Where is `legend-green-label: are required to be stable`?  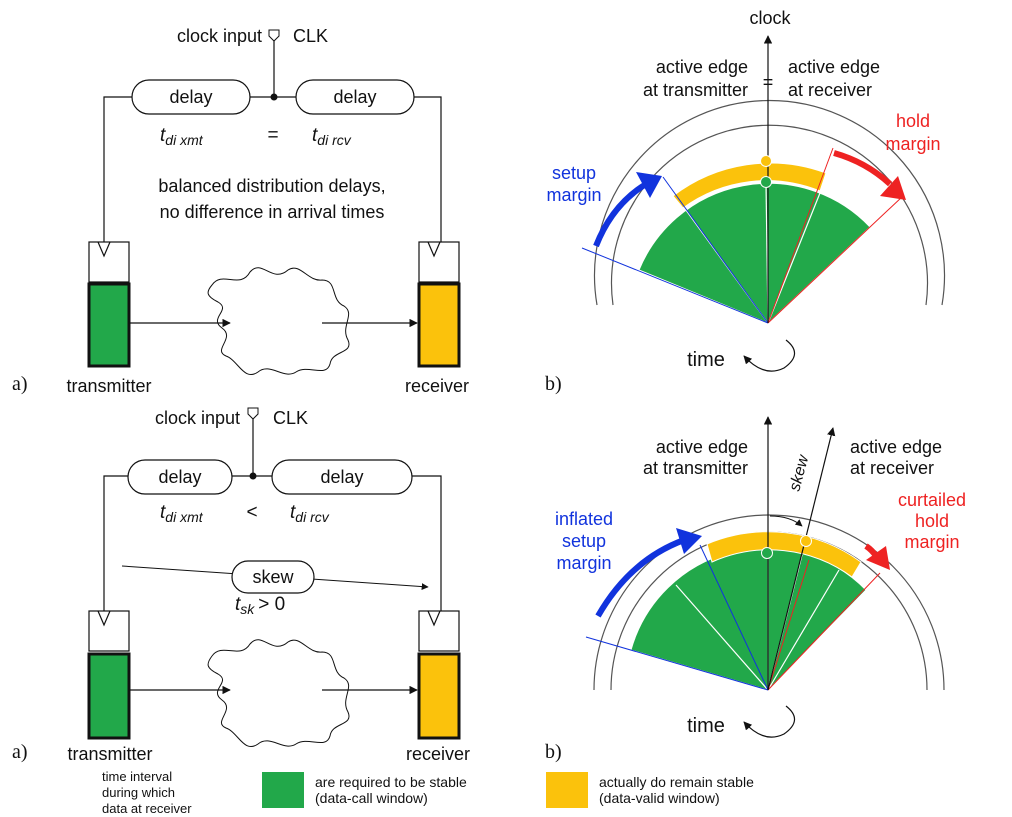 legend-green-label: are required to be stable is located at coordinates (391, 782).